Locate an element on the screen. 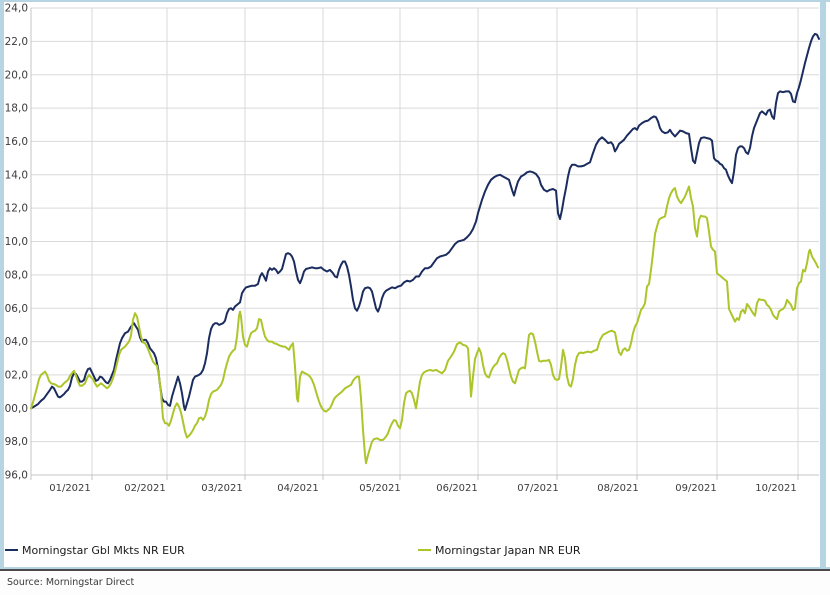 The height and width of the screenshot is (595, 830). legend-label-japan: Morningstar Japan NR EUR is located at coordinates (508, 550).